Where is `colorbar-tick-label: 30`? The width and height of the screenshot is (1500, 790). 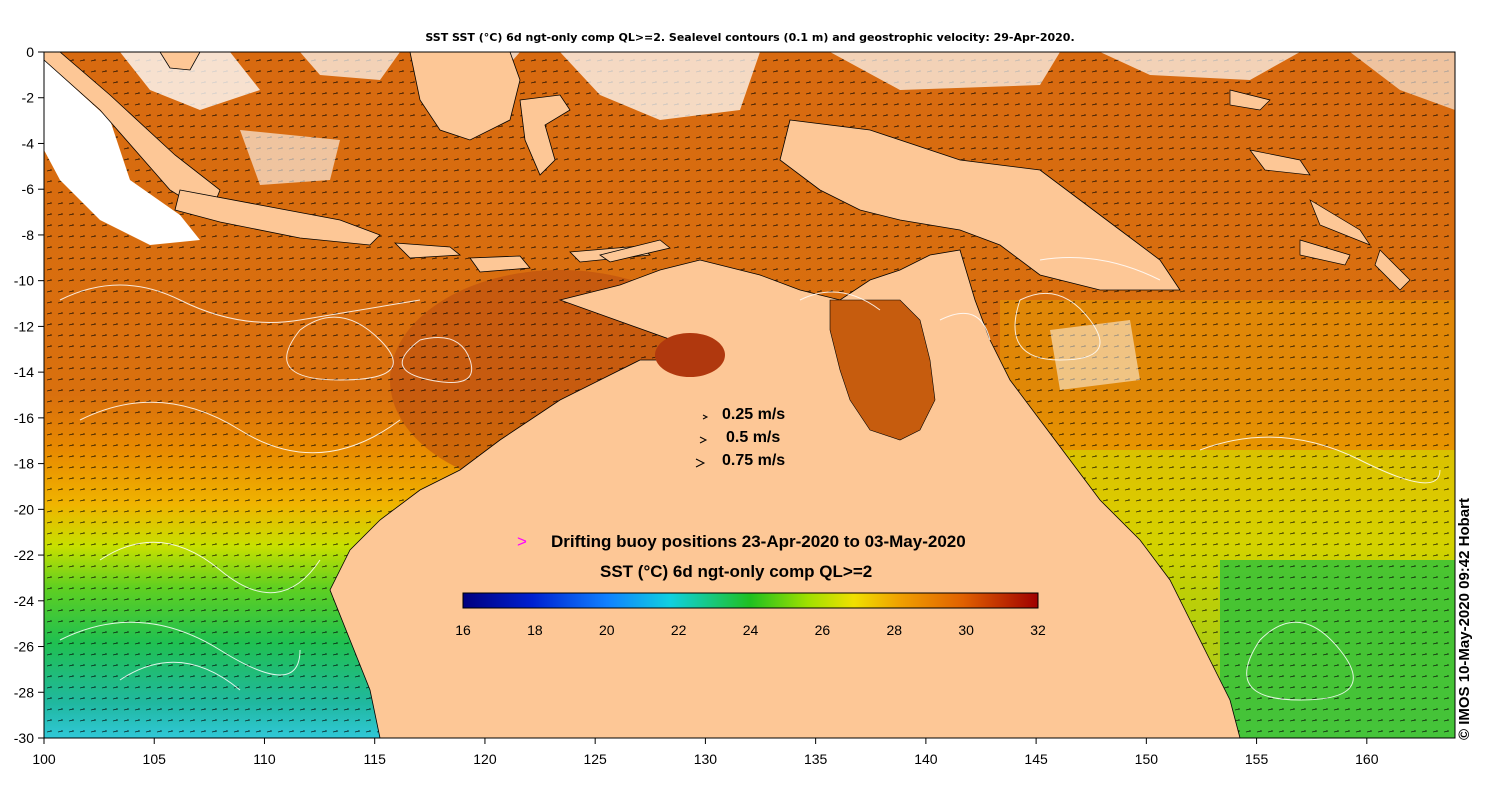
colorbar-tick-label: 30 is located at coordinates (966, 630).